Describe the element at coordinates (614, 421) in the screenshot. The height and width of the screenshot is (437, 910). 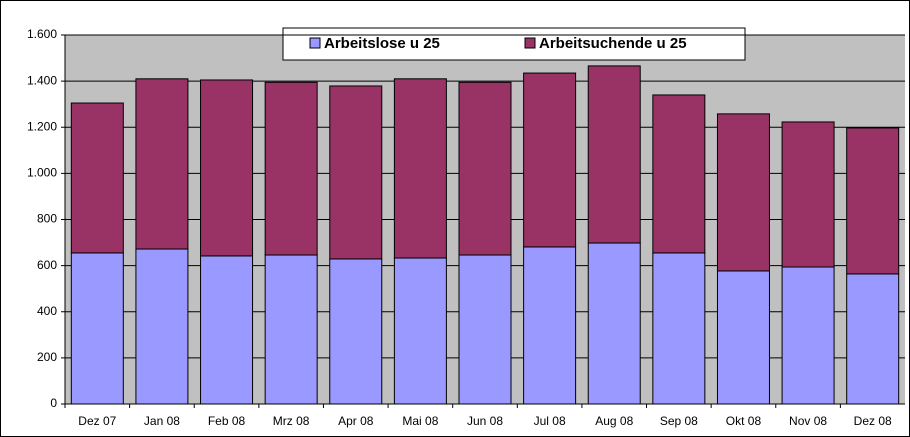
I see `x-tick-label: Aug 08` at that location.